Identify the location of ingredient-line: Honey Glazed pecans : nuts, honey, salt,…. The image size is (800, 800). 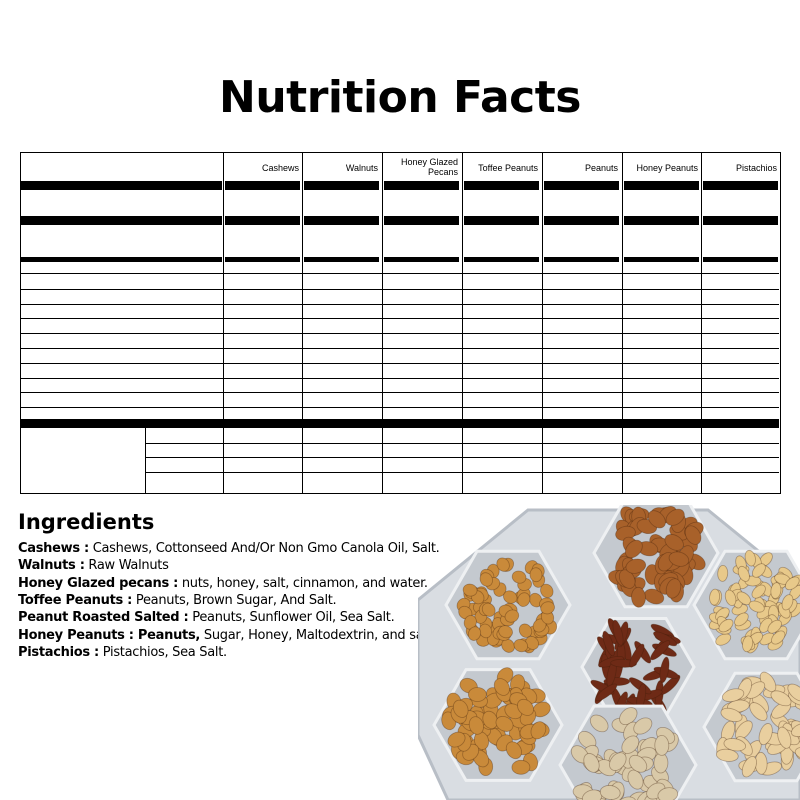
(223, 583).